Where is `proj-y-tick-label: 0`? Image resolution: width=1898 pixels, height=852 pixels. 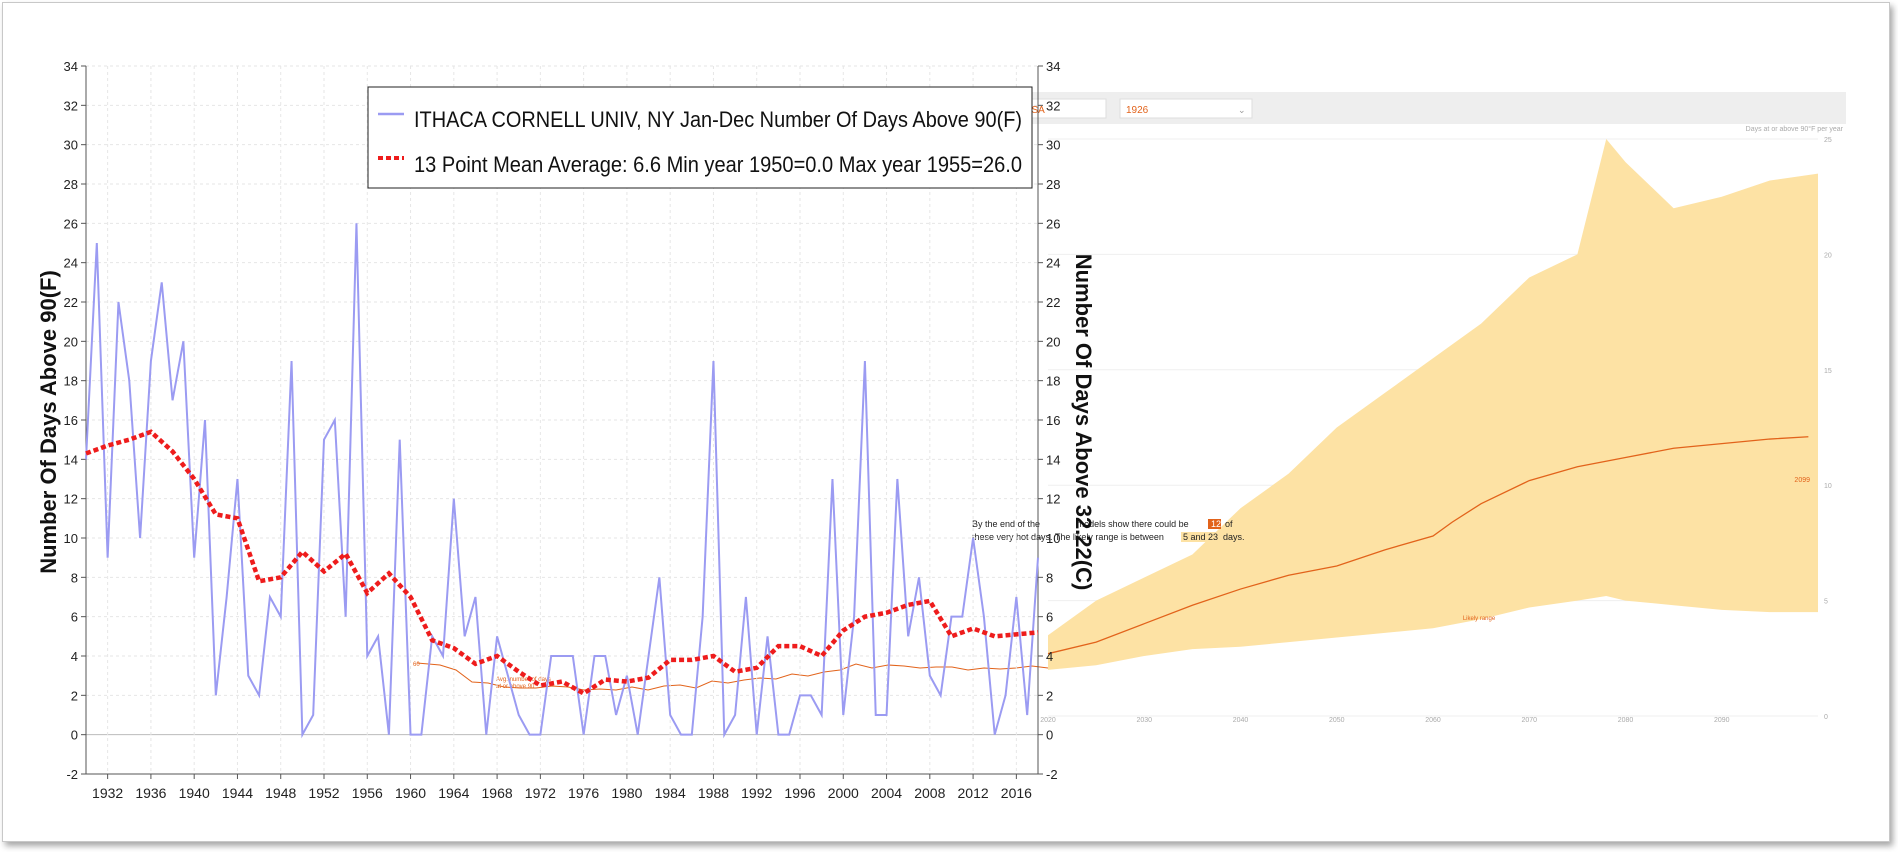
proj-y-tick-label: 0 is located at coordinates (1826, 717).